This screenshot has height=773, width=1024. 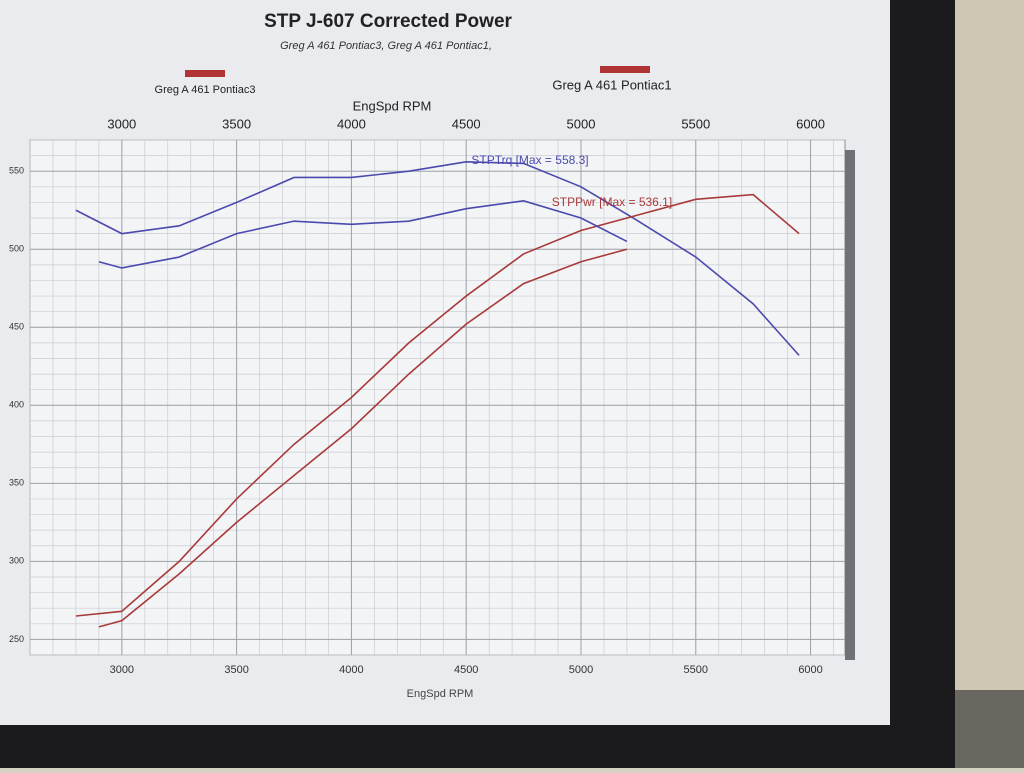 I want to click on x-tick-label-bottom: 3000, so click(x=122, y=670).